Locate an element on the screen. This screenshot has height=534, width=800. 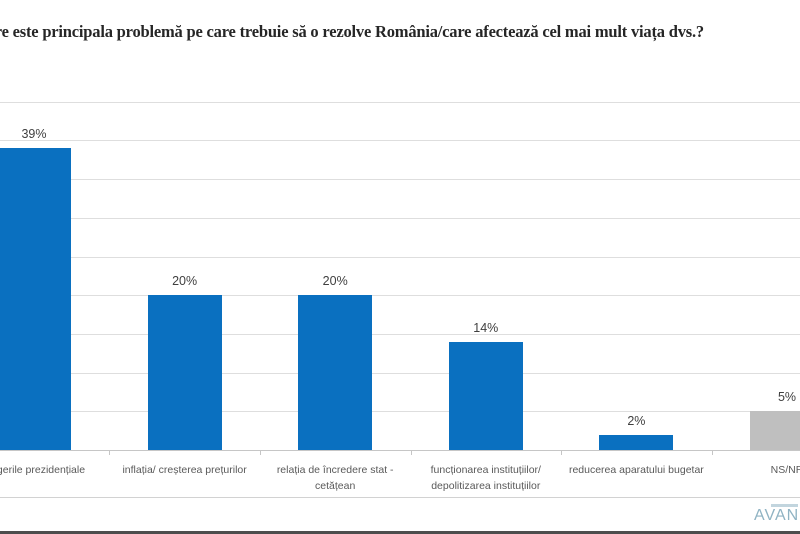
category-label-0: alegerile prezidențiale is located at coordinates (43, 470).